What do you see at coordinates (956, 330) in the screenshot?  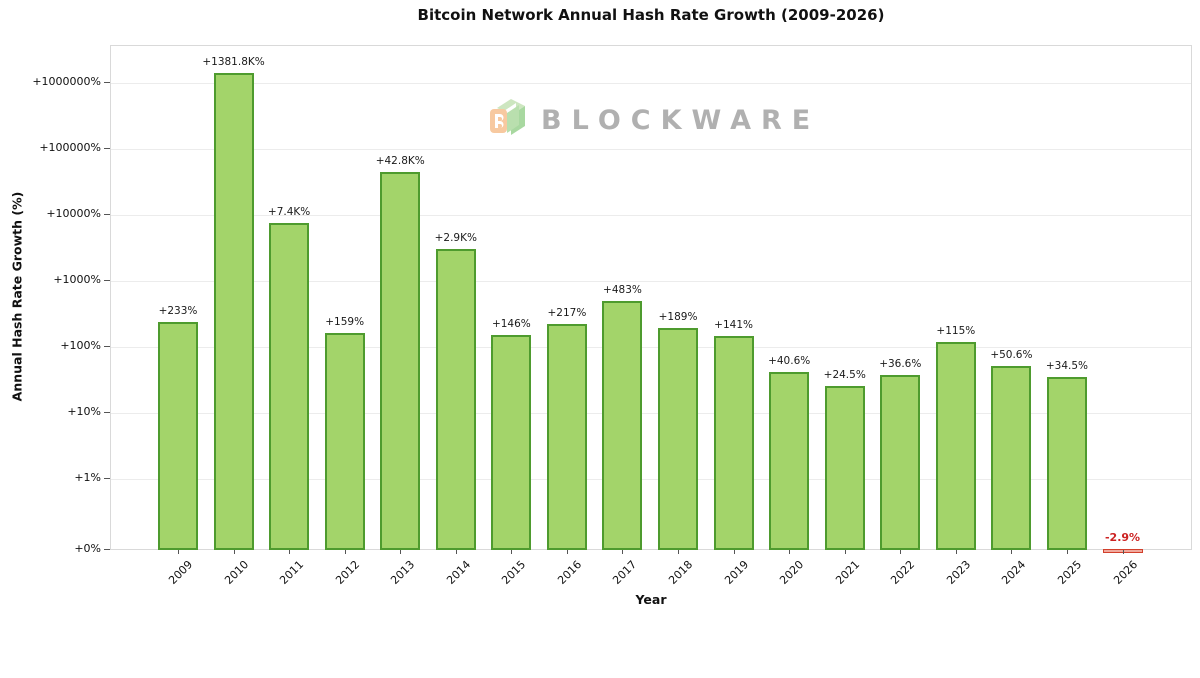 I see `bar-value-label-2023: +115%` at bounding box center [956, 330].